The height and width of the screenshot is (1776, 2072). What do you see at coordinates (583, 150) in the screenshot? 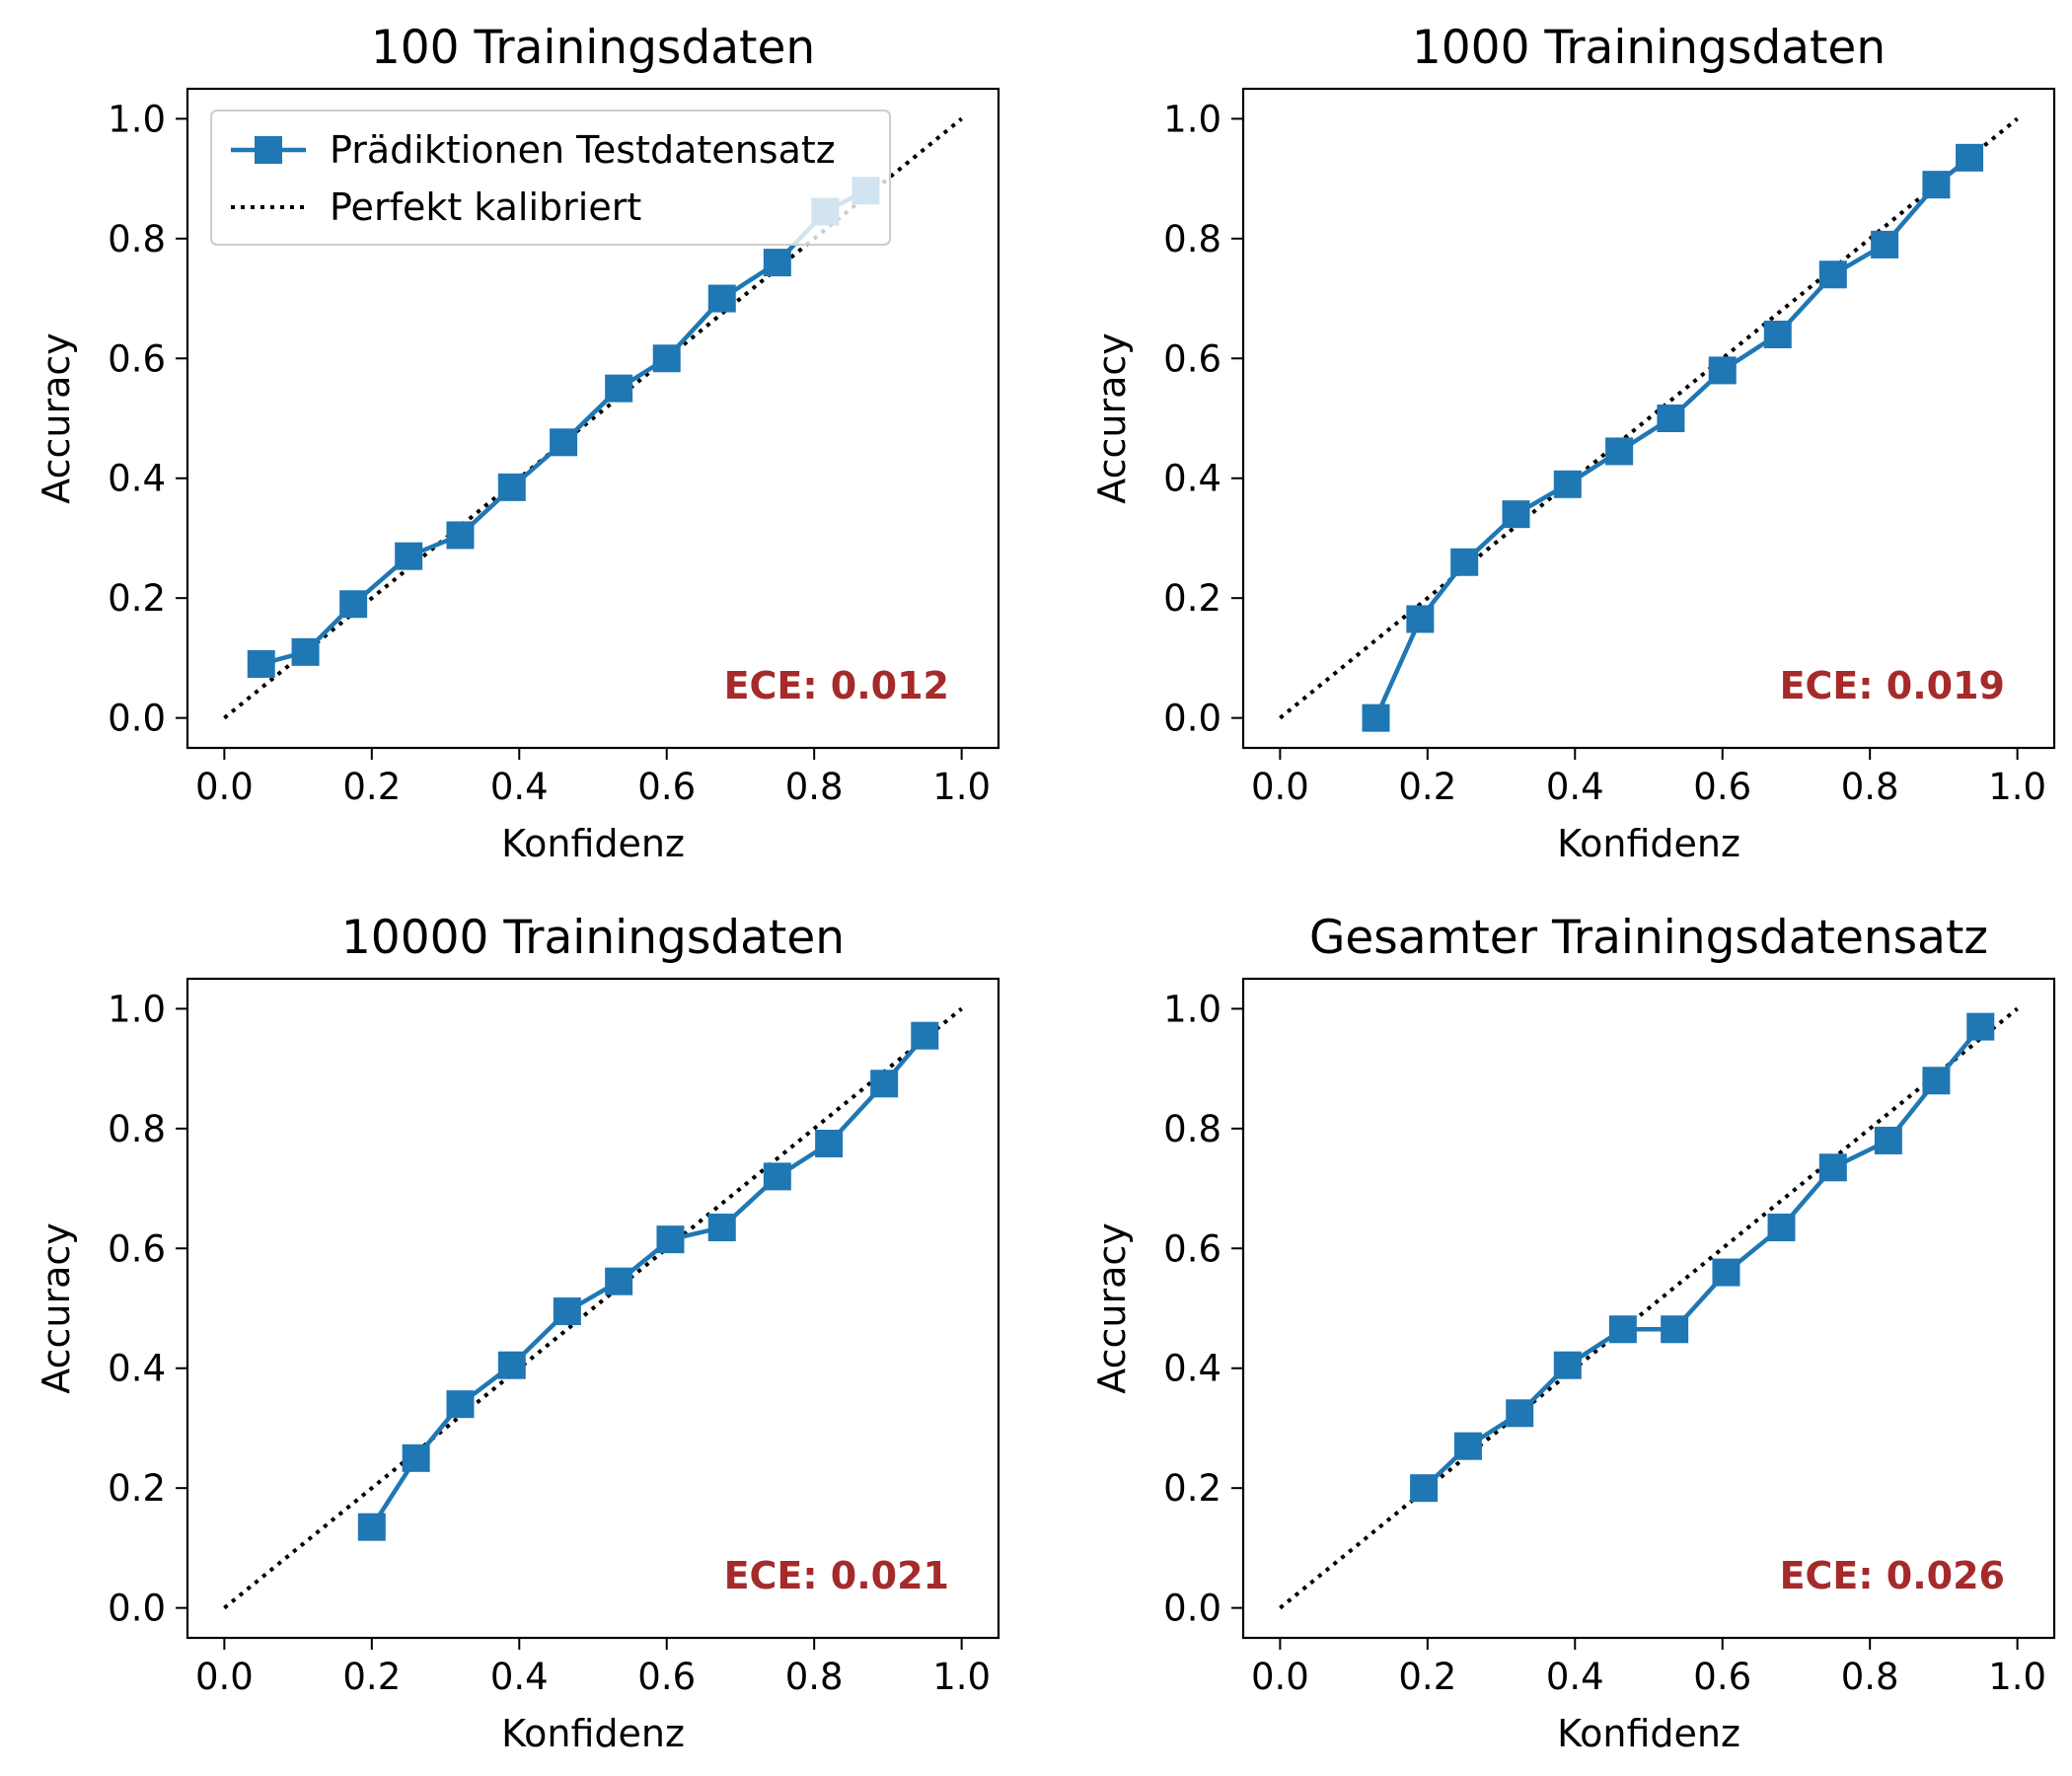
I see `legend-entry-predictions: Prädiktionen Testdatensatz` at bounding box center [583, 150].